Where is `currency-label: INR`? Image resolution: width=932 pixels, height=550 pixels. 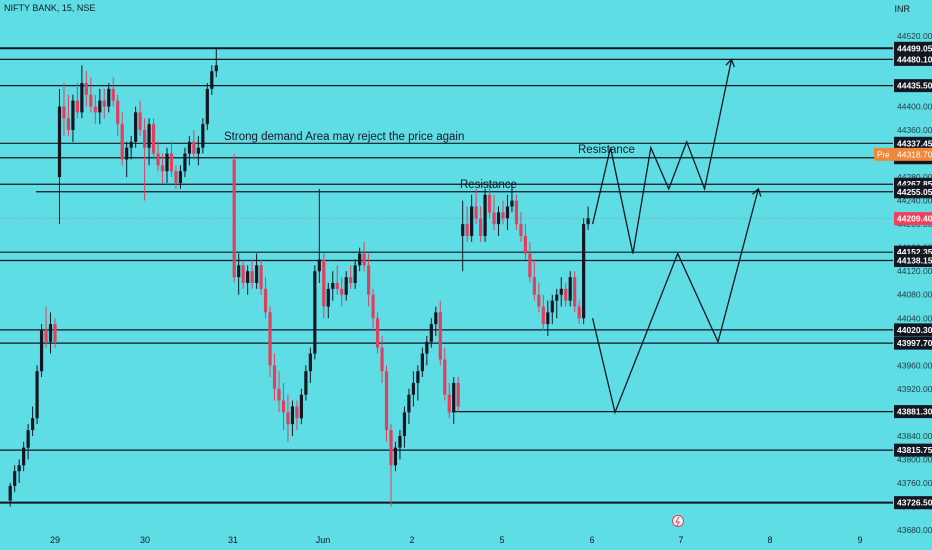 currency-label: INR is located at coordinates (902, 9).